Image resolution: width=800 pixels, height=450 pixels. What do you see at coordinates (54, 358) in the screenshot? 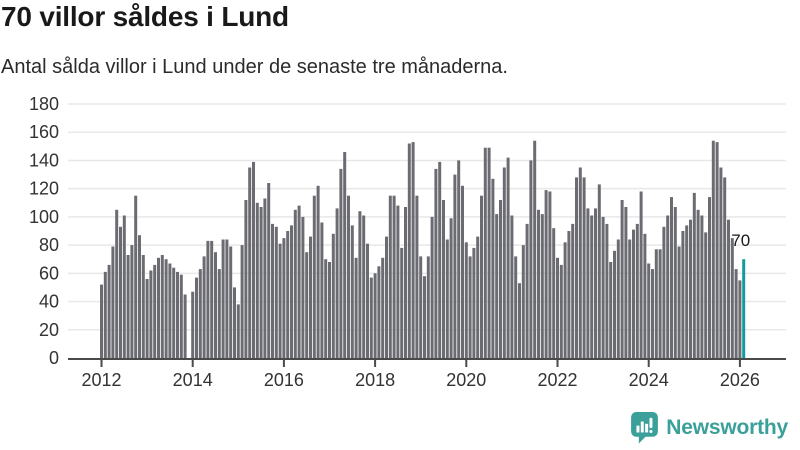
I see `y-tick-label: 0` at bounding box center [54, 358].